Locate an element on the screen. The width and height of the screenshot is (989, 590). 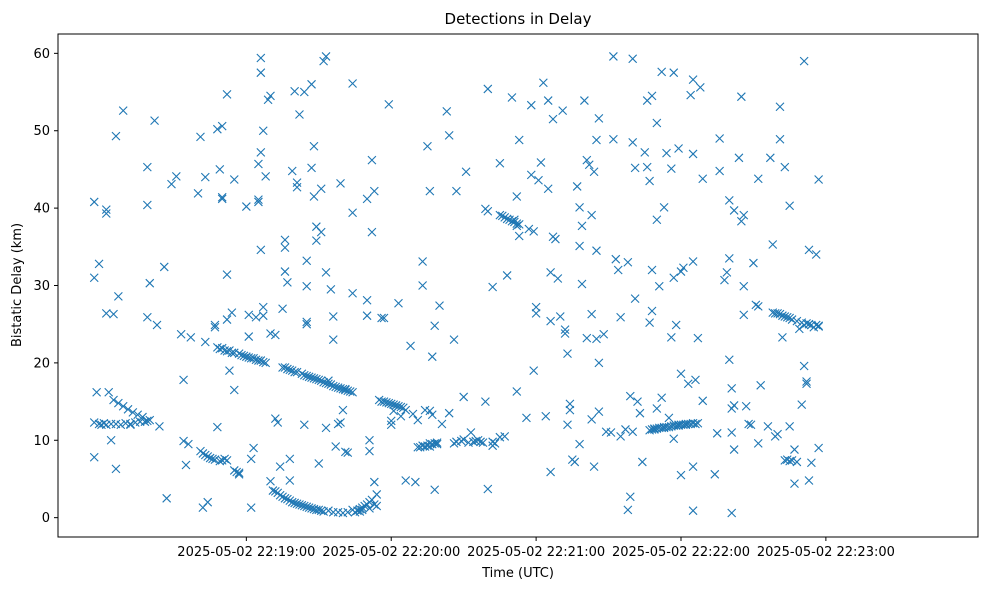
y-tick-label: 30 is located at coordinates (41, 286).